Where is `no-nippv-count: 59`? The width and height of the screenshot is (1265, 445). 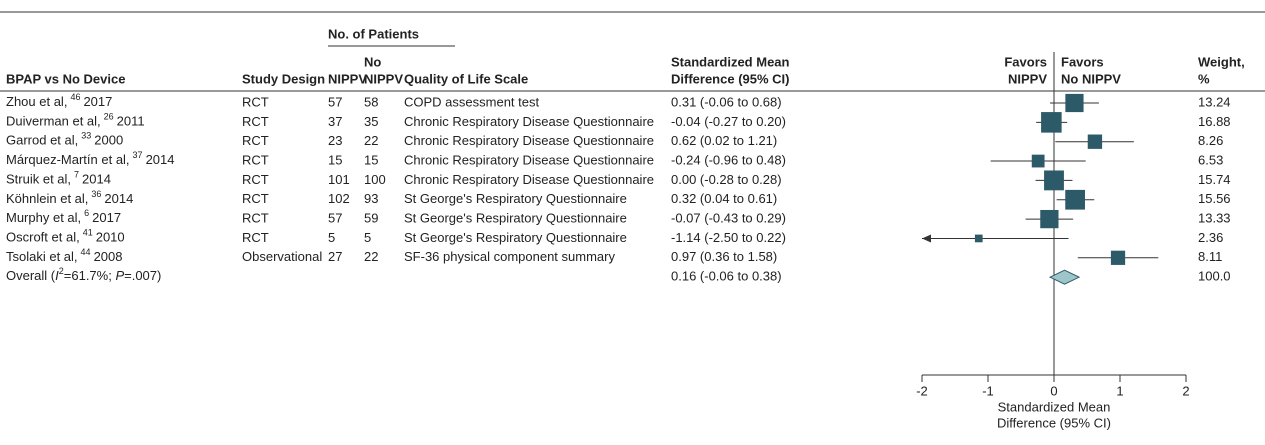
no-nippv-count: 59 is located at coordinates (371, 218).